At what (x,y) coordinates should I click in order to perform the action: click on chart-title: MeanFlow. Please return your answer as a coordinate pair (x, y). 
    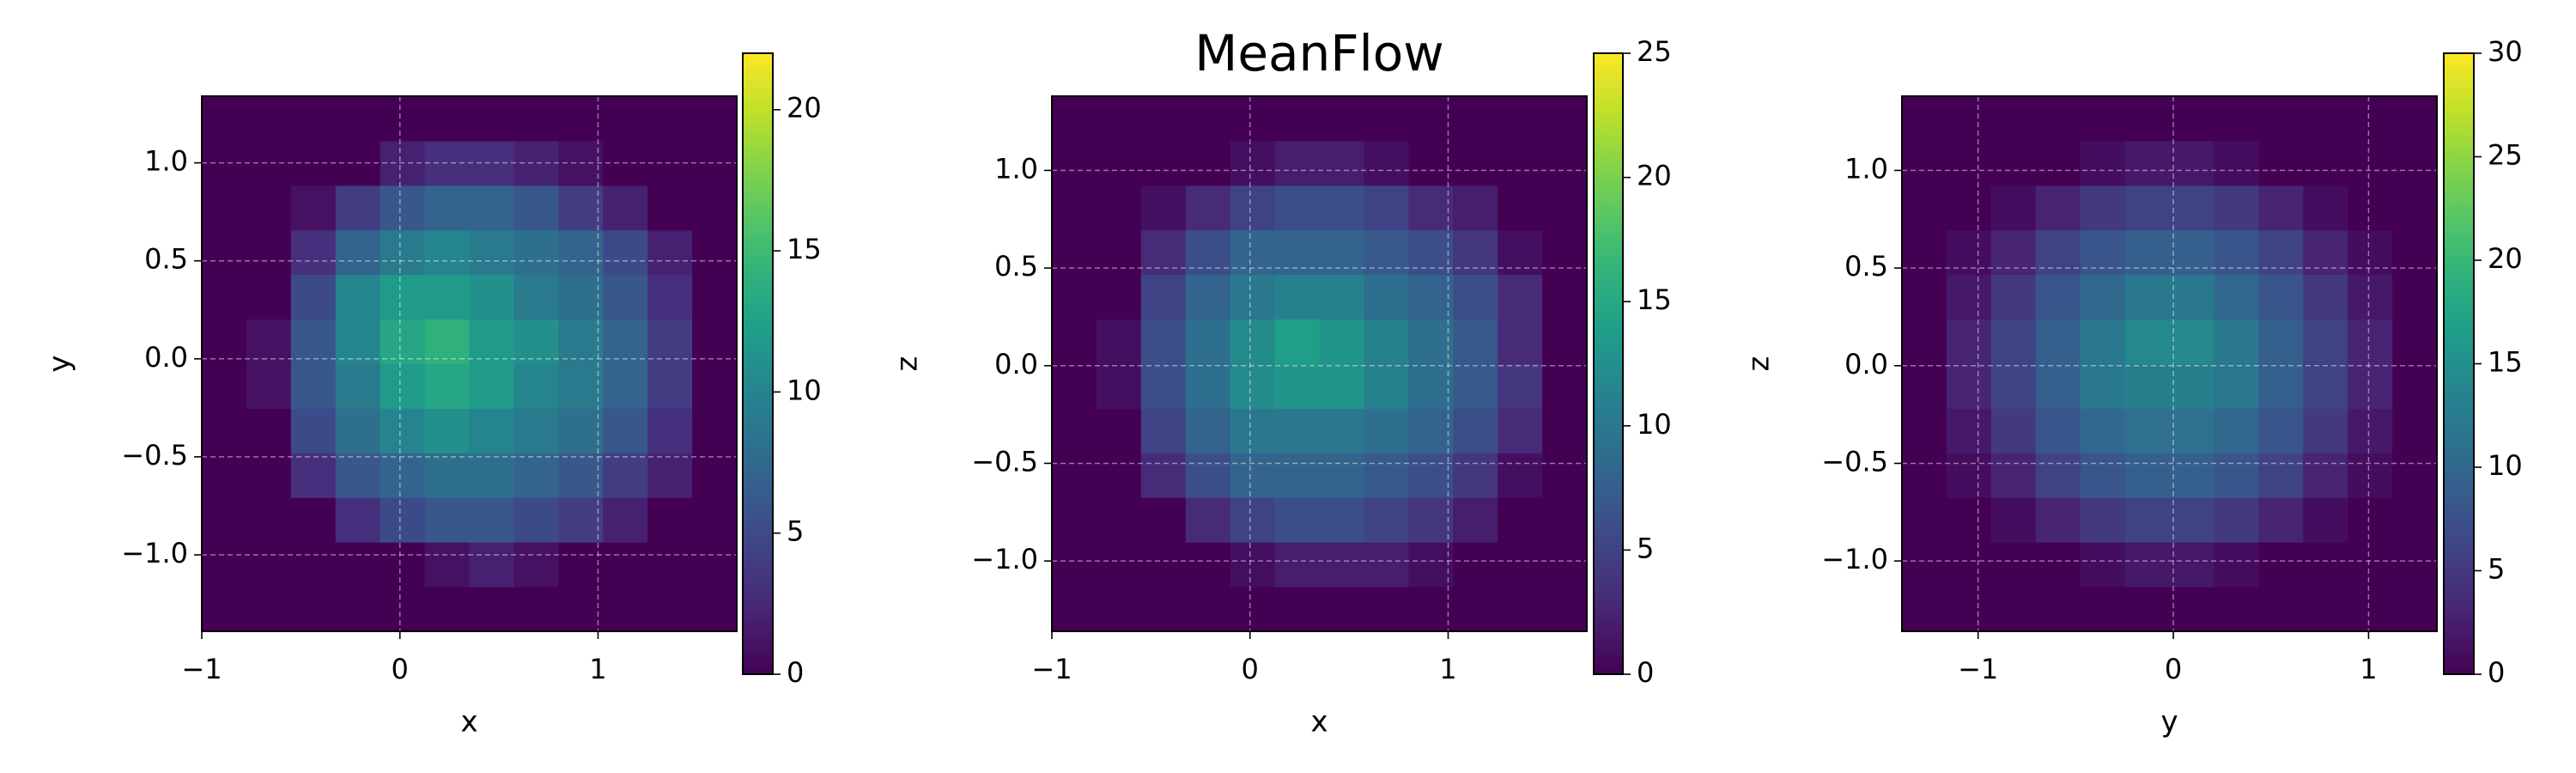
    Looking at the image, I should click on (1319, 53).